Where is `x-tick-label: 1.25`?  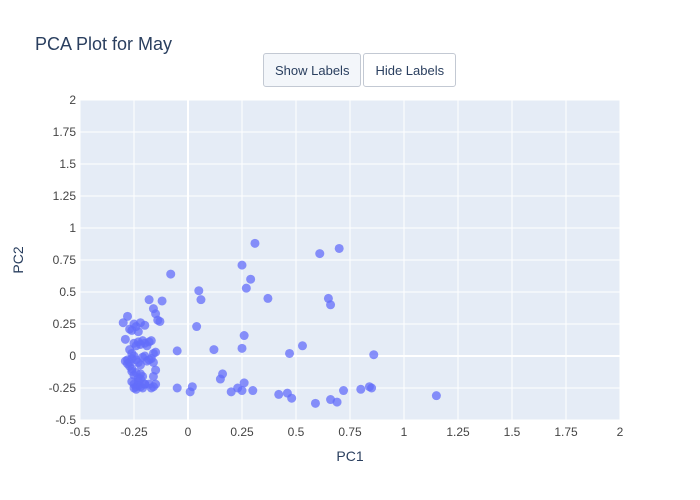
x-tick-label: 1.25 is located at coordinates (458, 432).